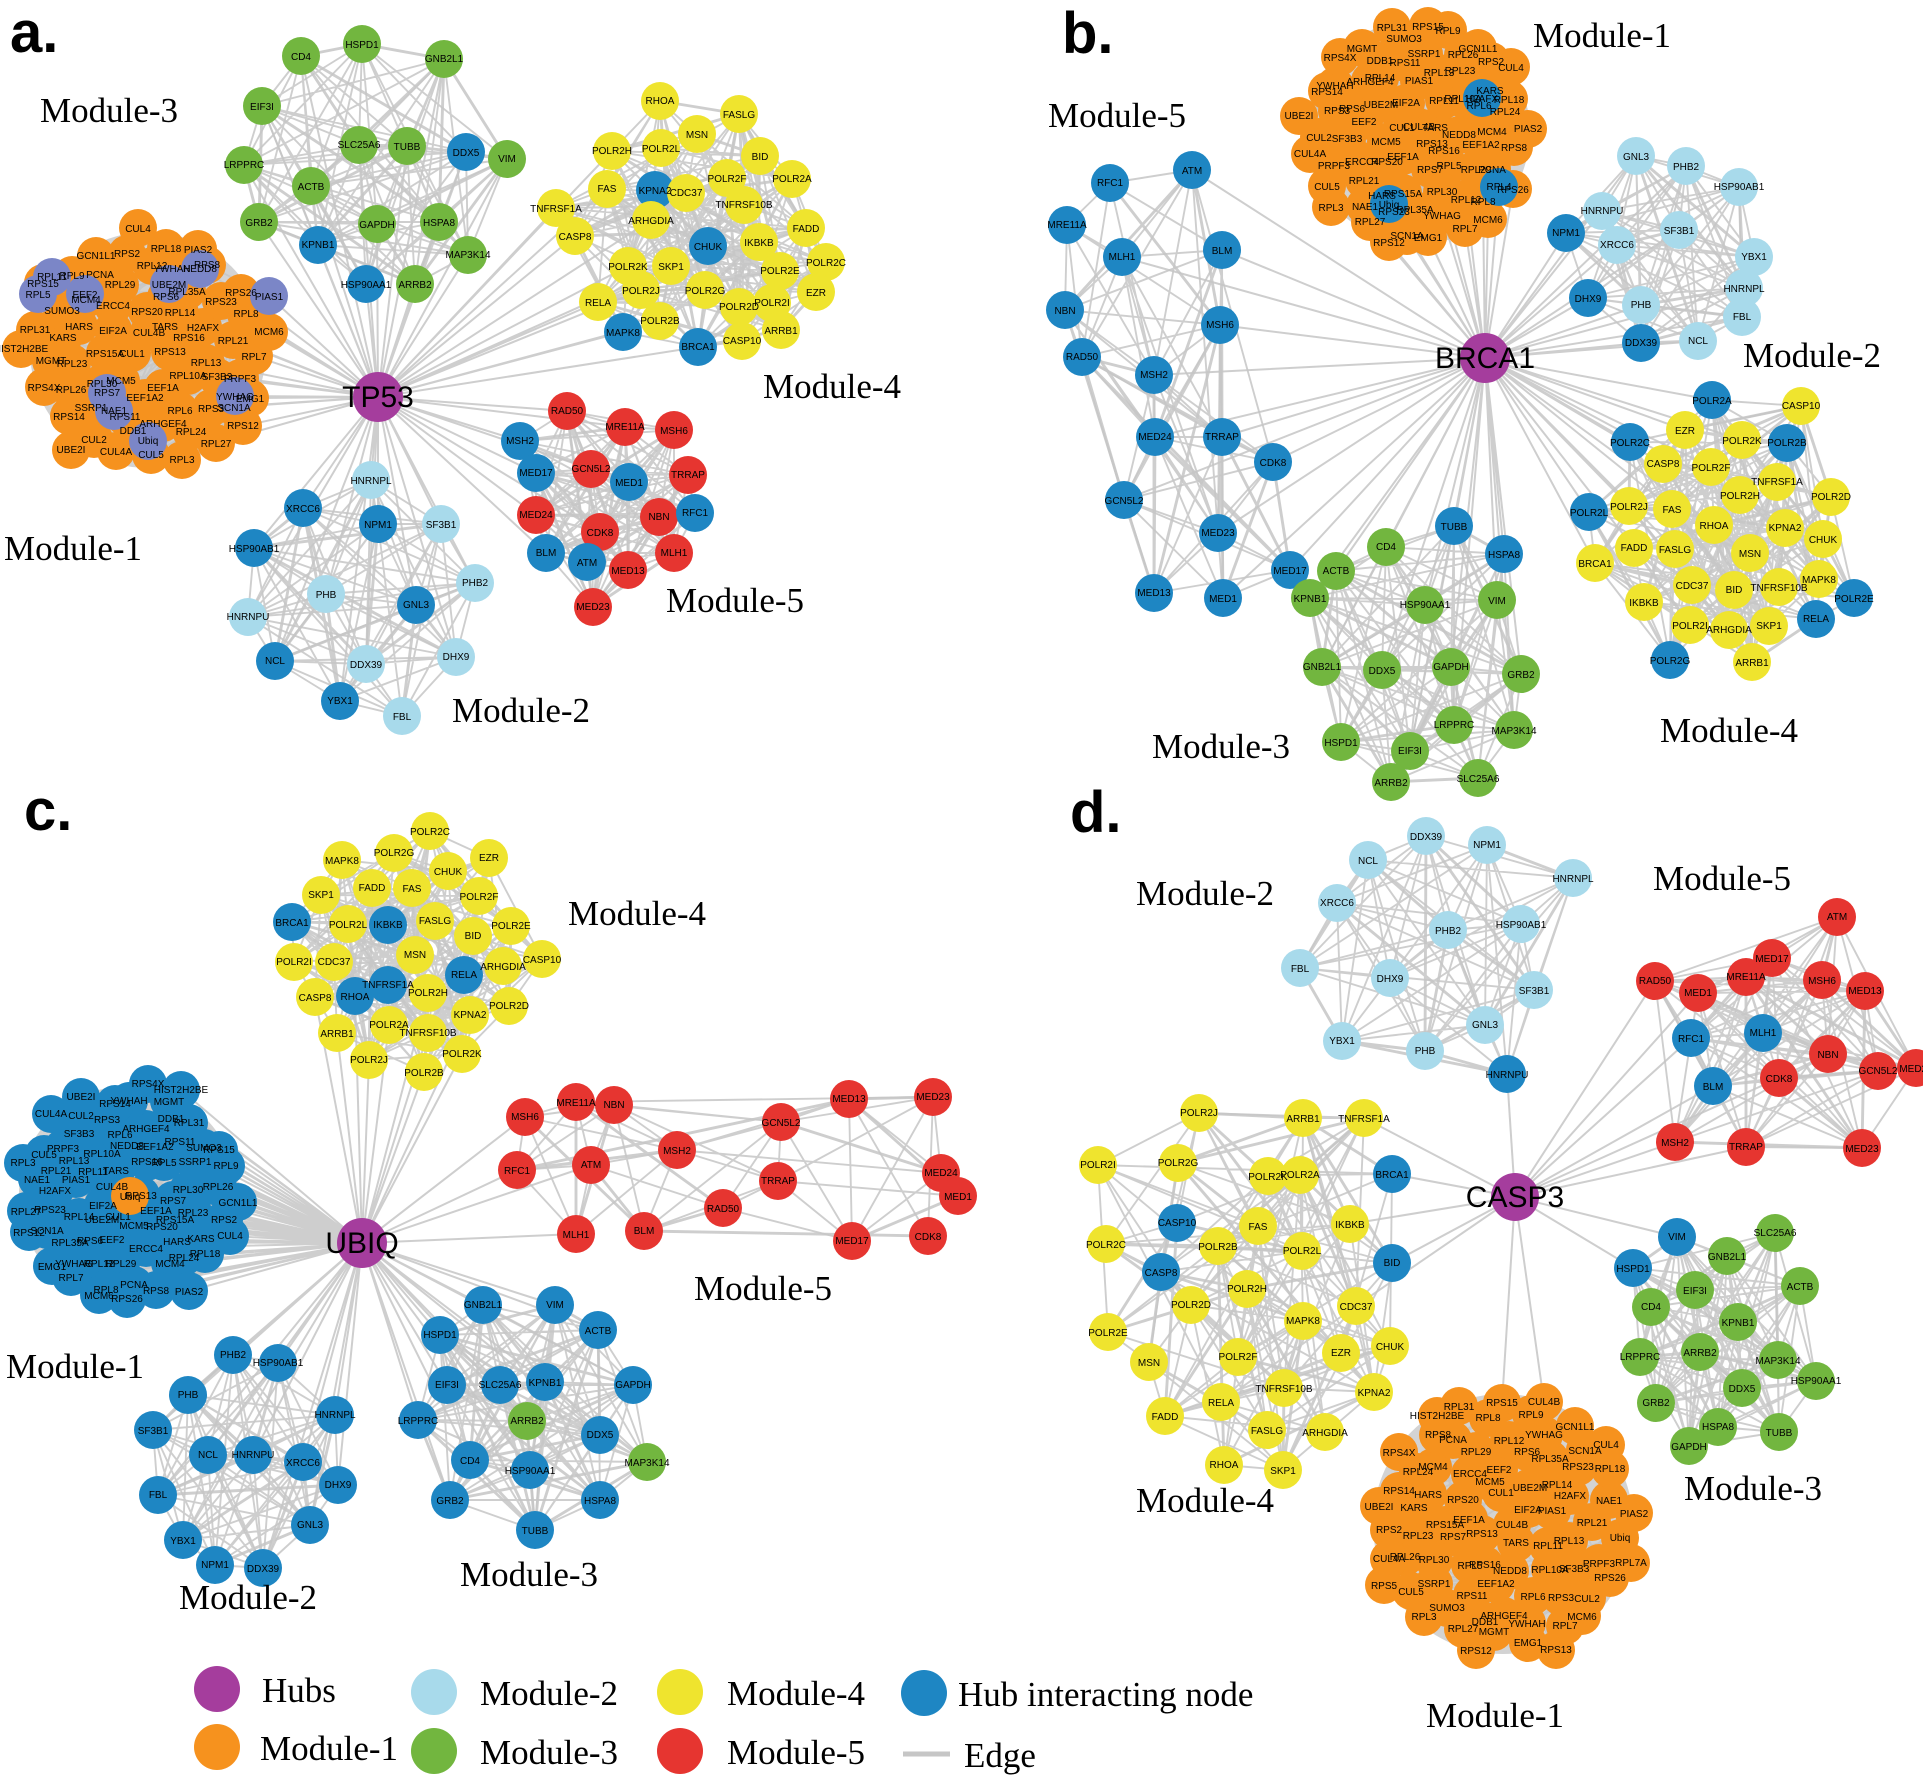 The image size is (1923, 1775). Describe the element at coordinates (415, 285) in the screenshot. I see `svg-text: ARRB2` at that location.